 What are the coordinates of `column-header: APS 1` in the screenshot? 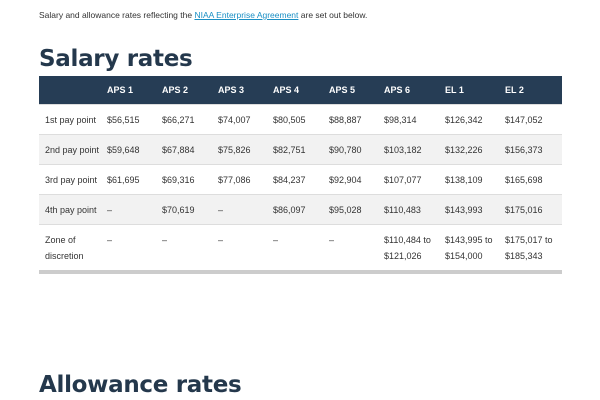 It's located at (128, 90).